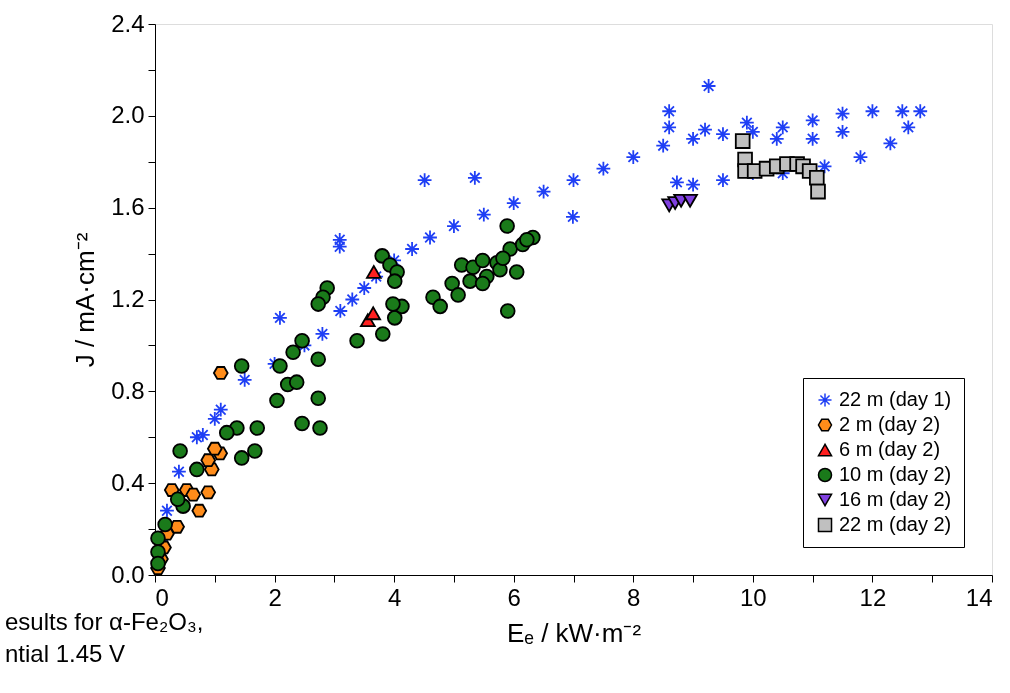 The image size is (1010, 693). What do you see at coordinates (128, 298) in the screenshot?
I see `y-tick-label: 1.2` at bounding box center [128, 298].